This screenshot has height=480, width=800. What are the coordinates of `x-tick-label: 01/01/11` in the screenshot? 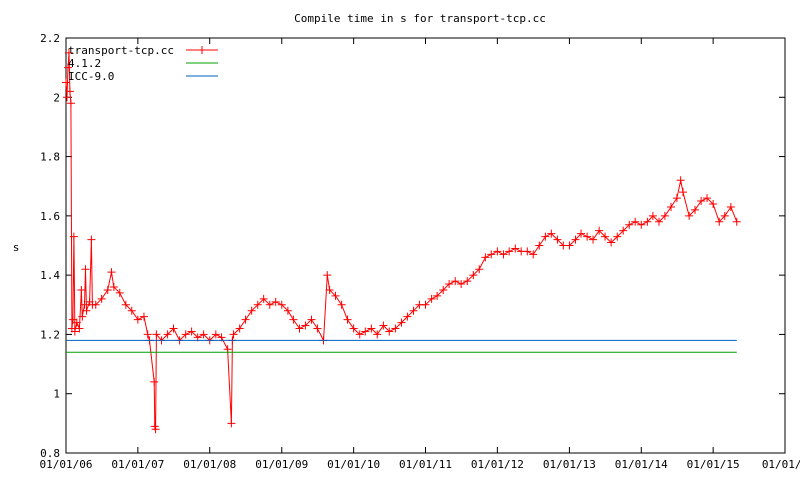 It's located at (425, 464).